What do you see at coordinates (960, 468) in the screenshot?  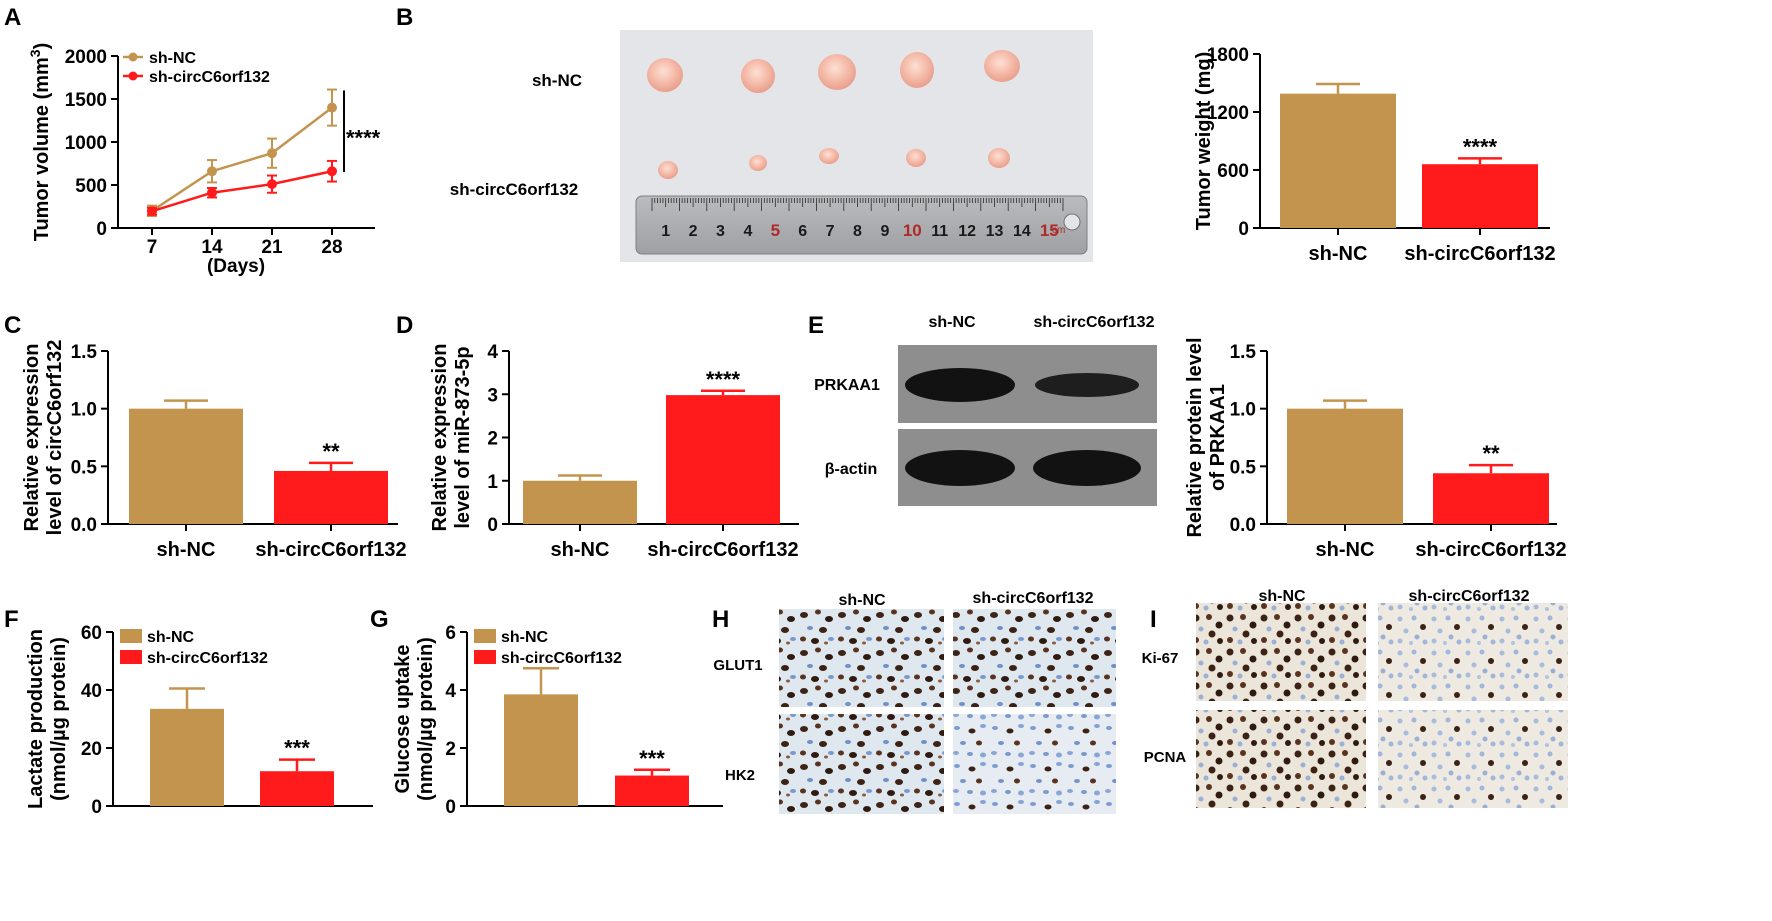 I see `band-beta-actin-sh-nc` at bounding box center [960, 468].